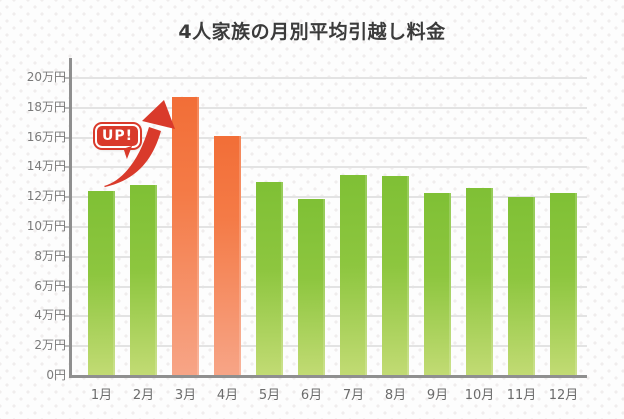  What do you see at coordinates (437, 284) in the screenshot?
I see `bar-9月` at bounding box center [437, 284].